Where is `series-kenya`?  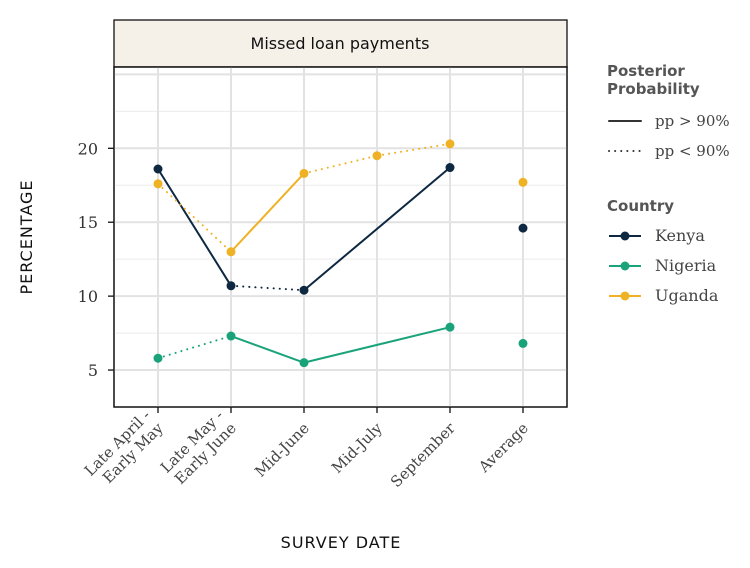 series-kenya is located at coordinates (340, 229).